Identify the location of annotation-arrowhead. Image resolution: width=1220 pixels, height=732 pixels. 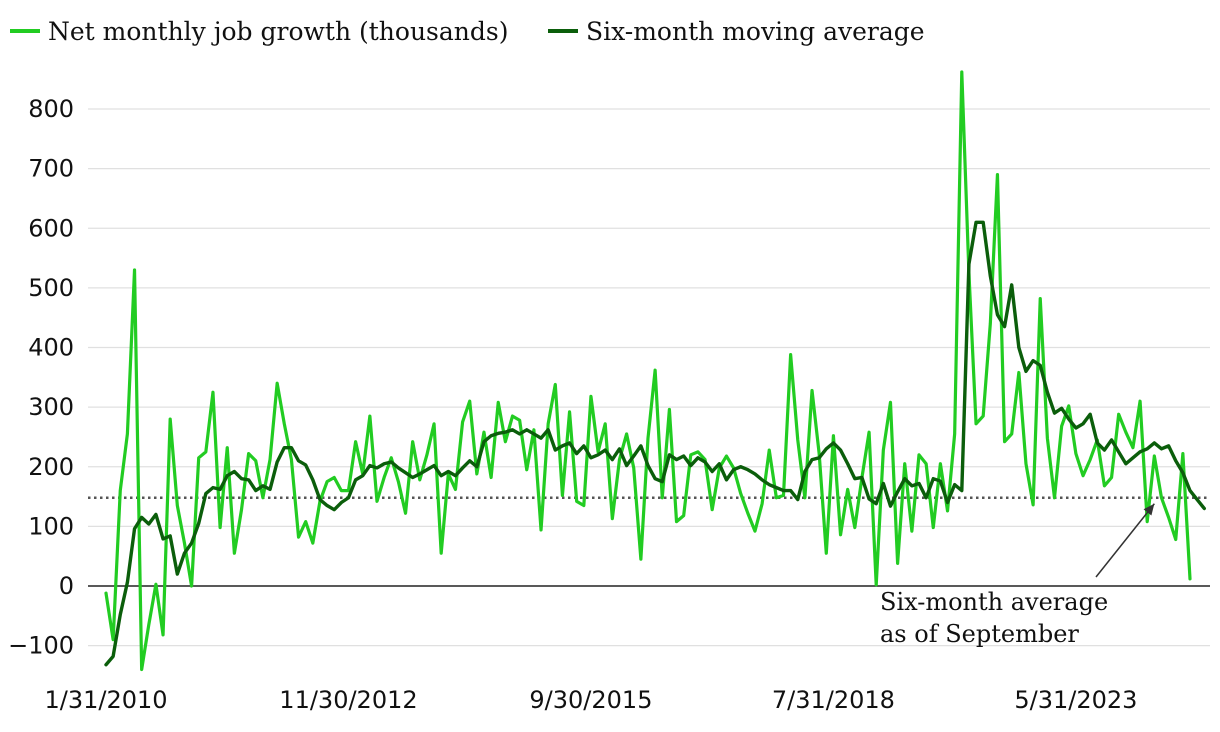
(1149, 509).